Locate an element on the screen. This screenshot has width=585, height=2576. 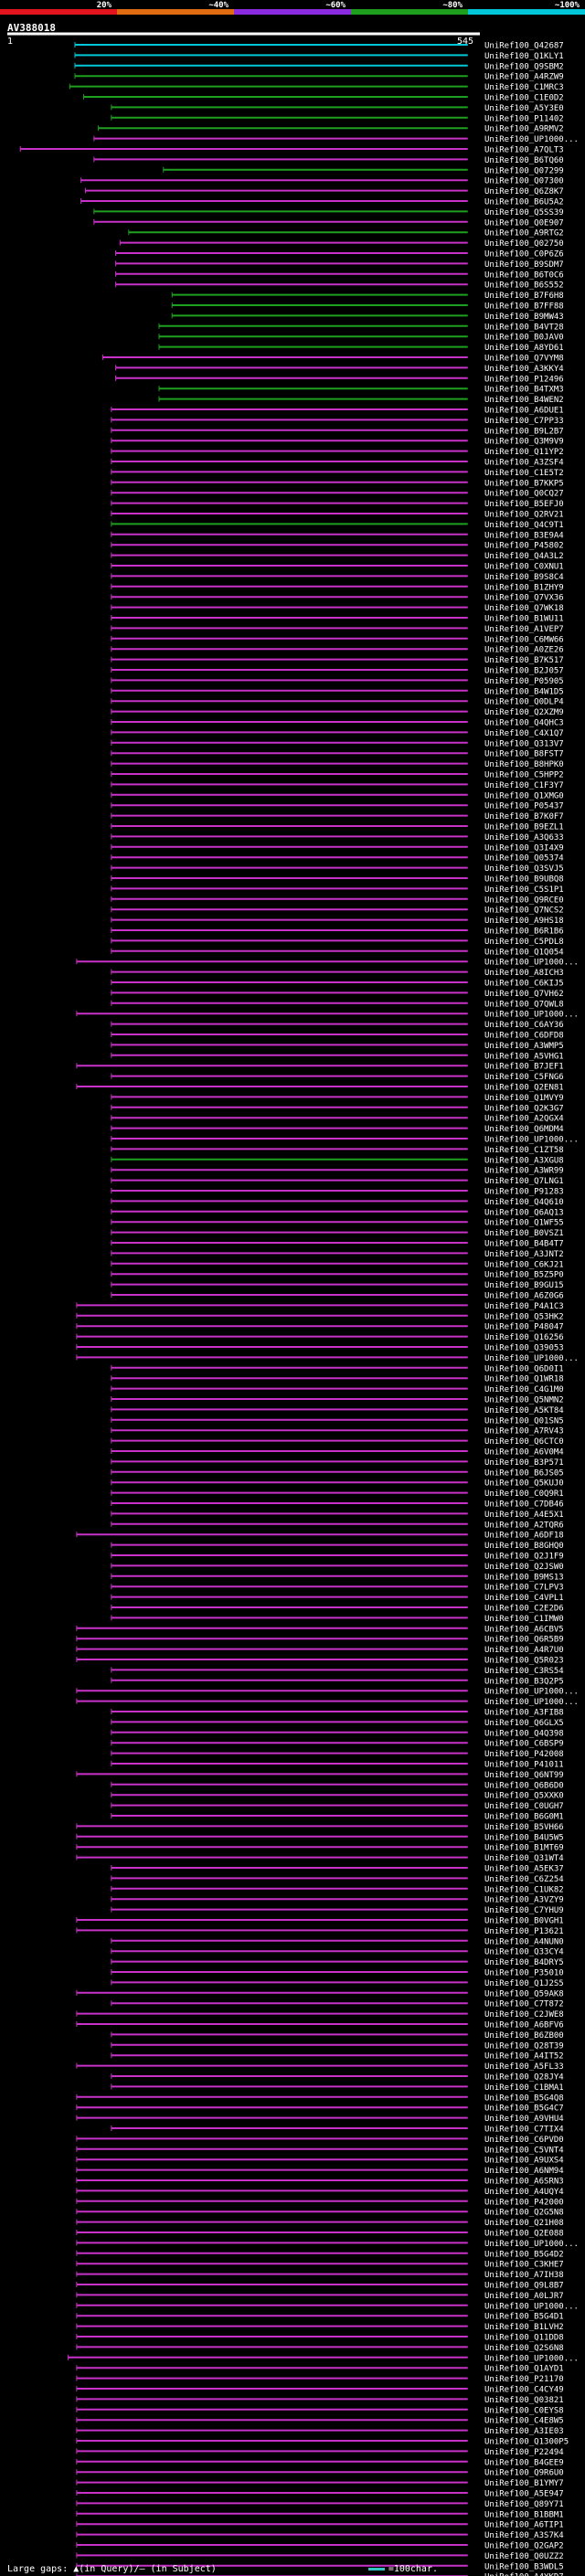
hit-label: UniRef100_B4WEN2 is located at coordinates (524, 400).